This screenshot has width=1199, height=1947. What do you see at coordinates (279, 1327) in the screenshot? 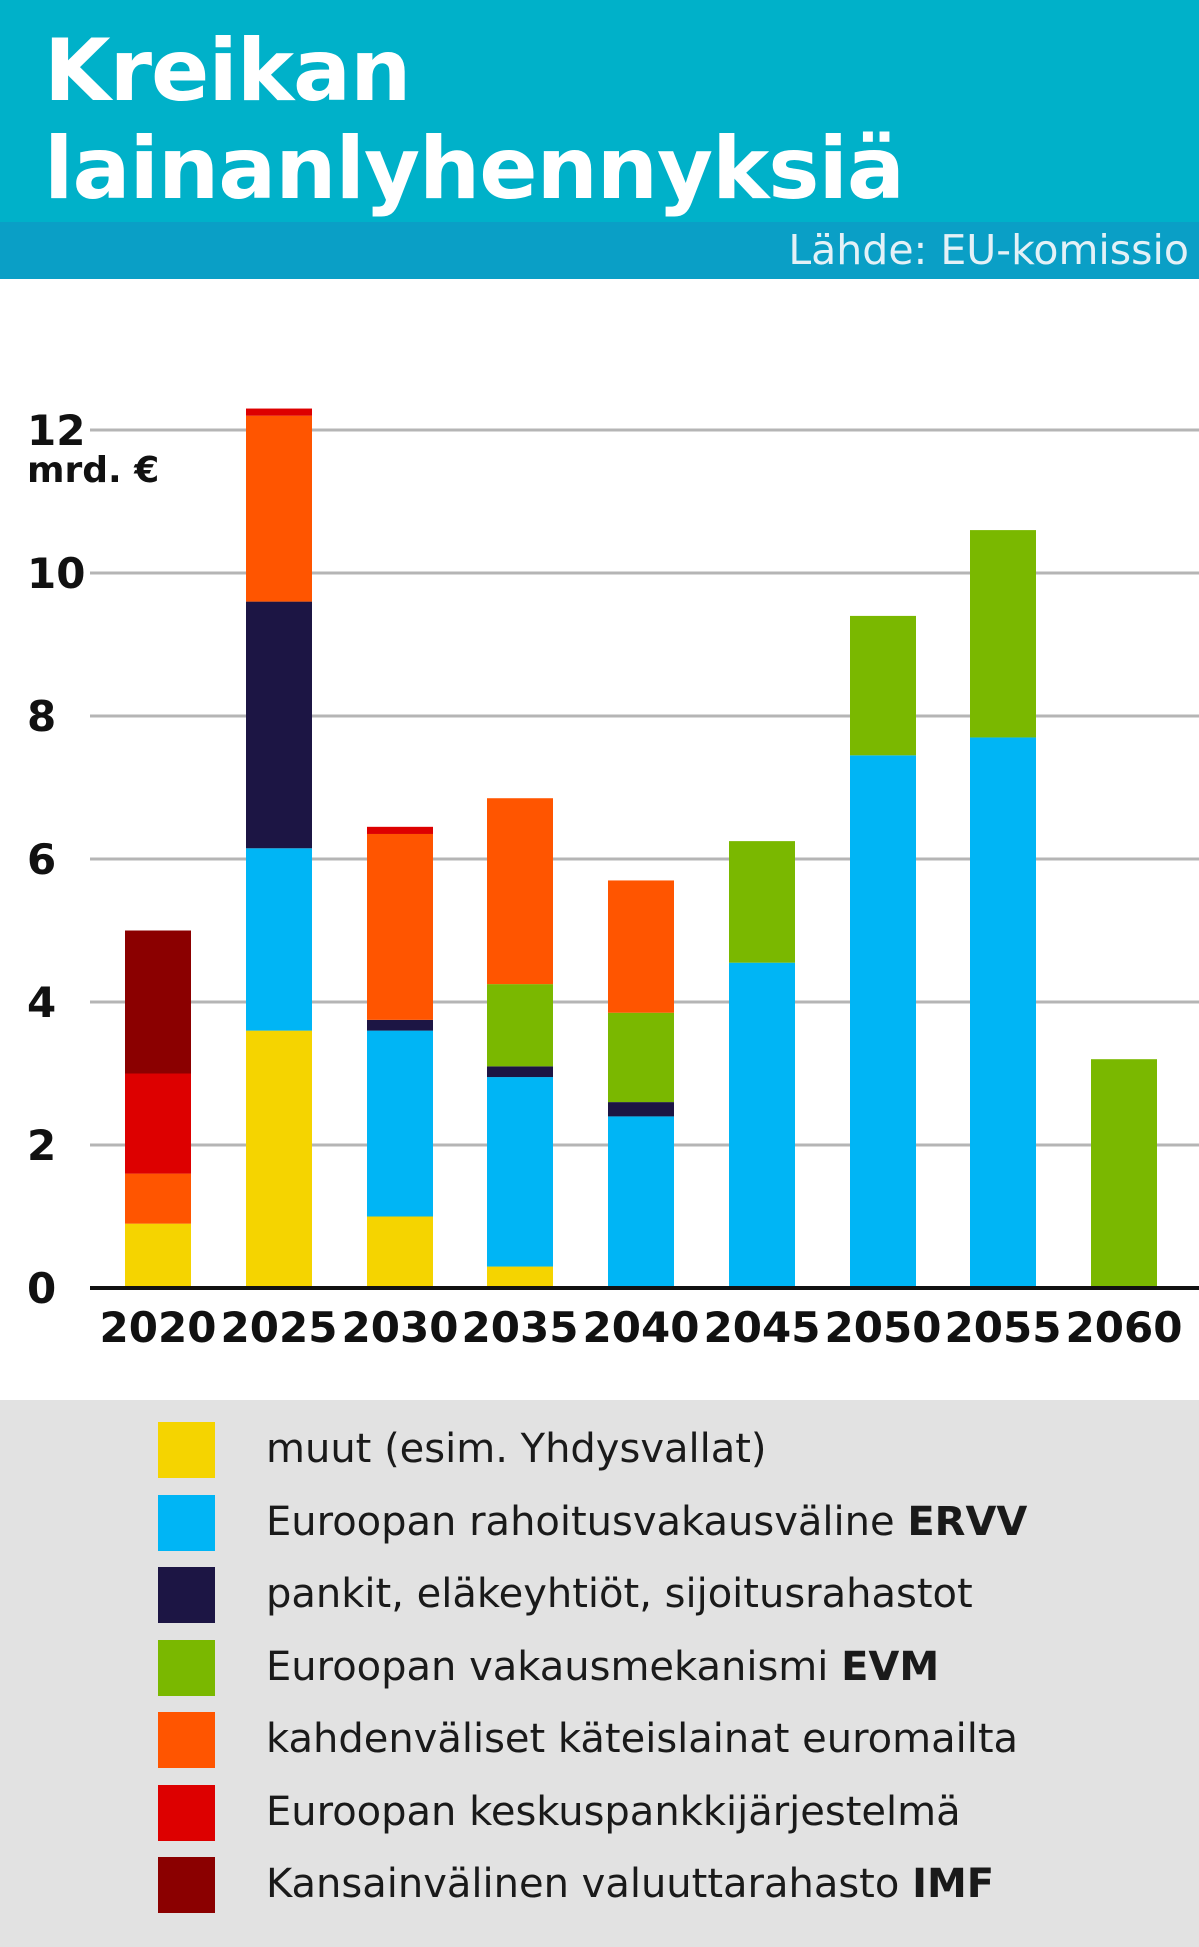
I see `x-tick-label: 2025` at bounding box center [279, 1327].